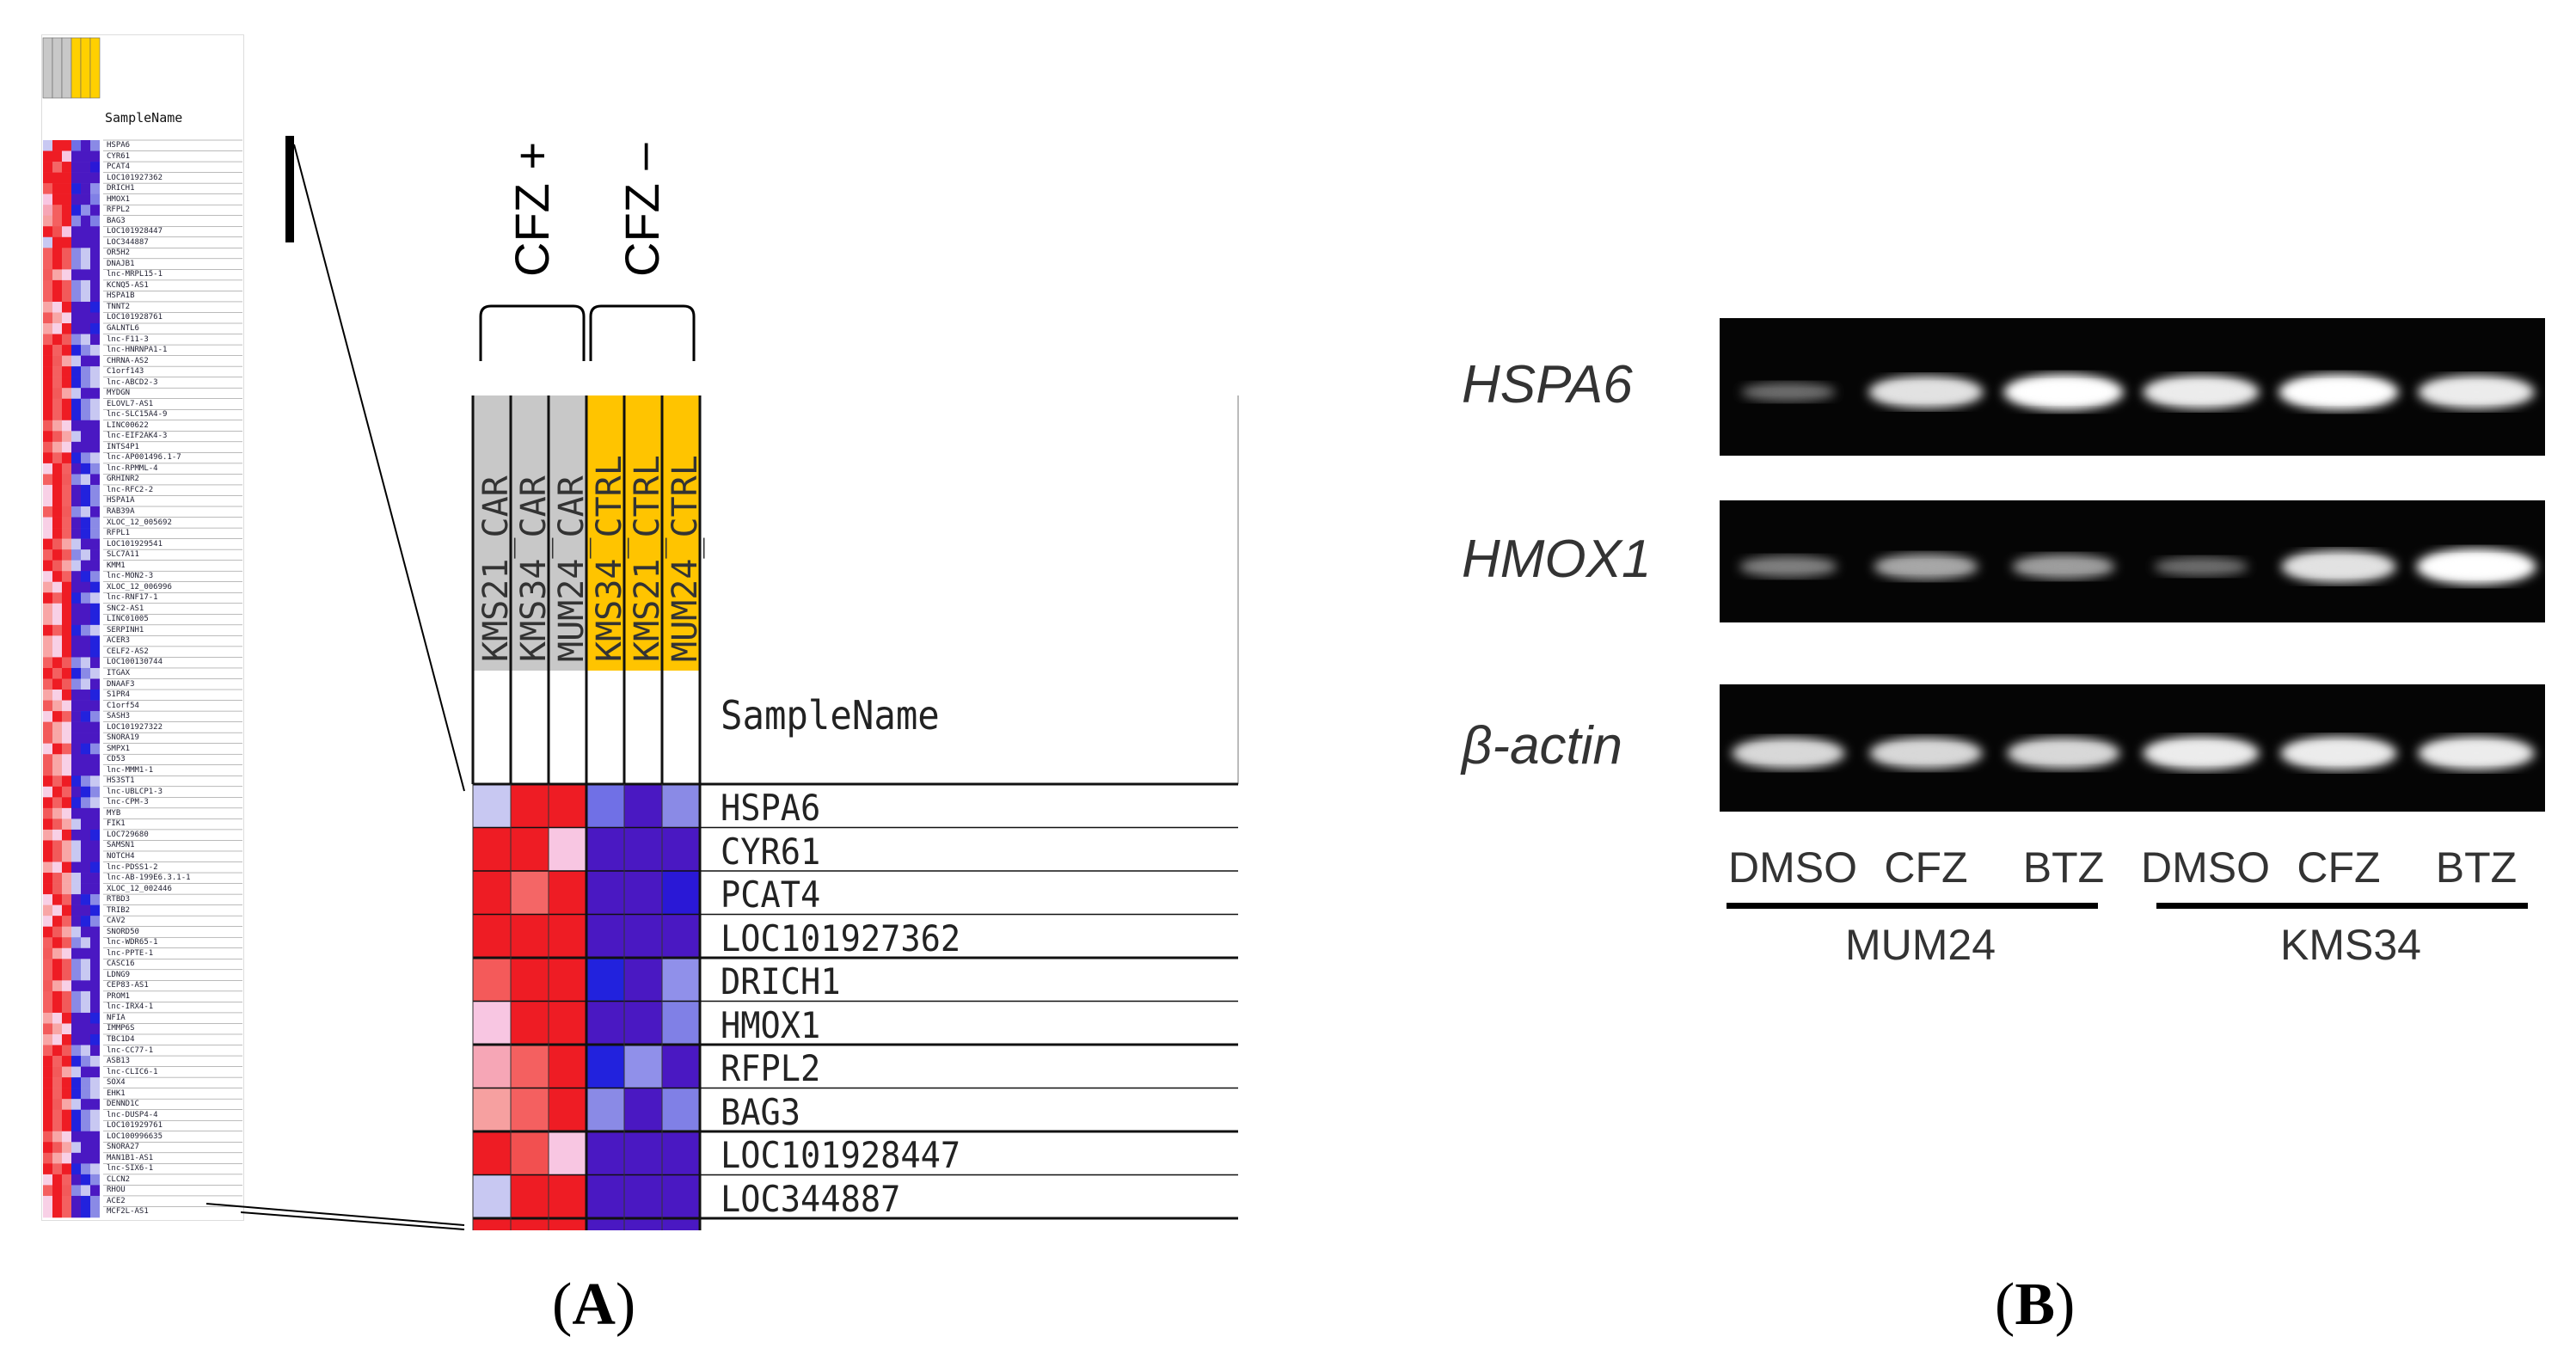 The image size is (2576, 1361). I want to click on thumbnail-gene-label: ITGAX, so click(119, 673).